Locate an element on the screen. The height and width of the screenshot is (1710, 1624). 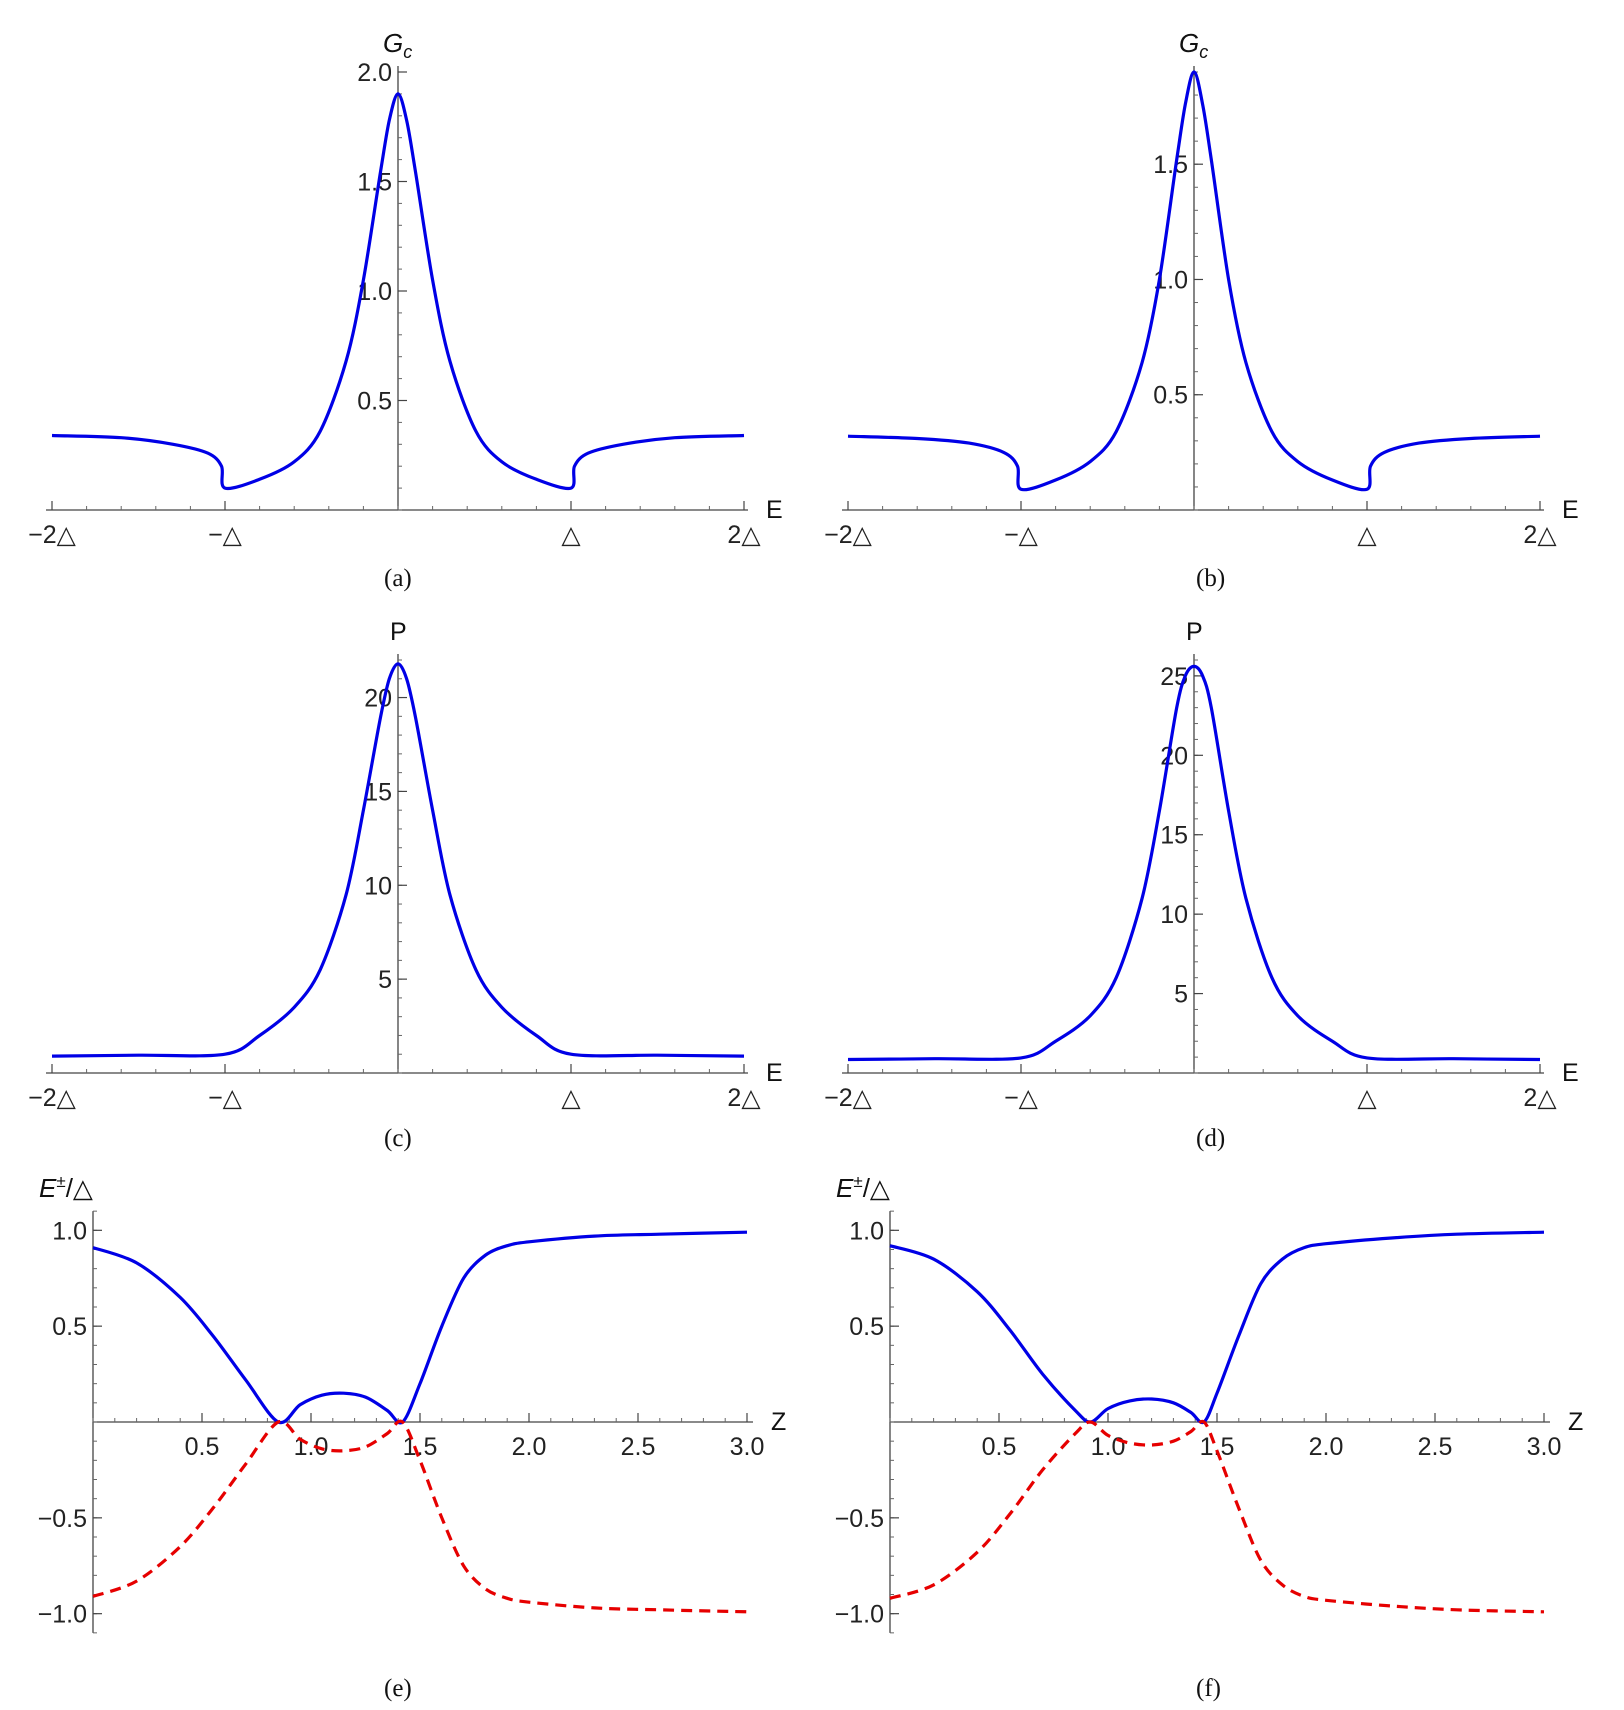
caption-c: (c) is located at coordinates (398, 1138).